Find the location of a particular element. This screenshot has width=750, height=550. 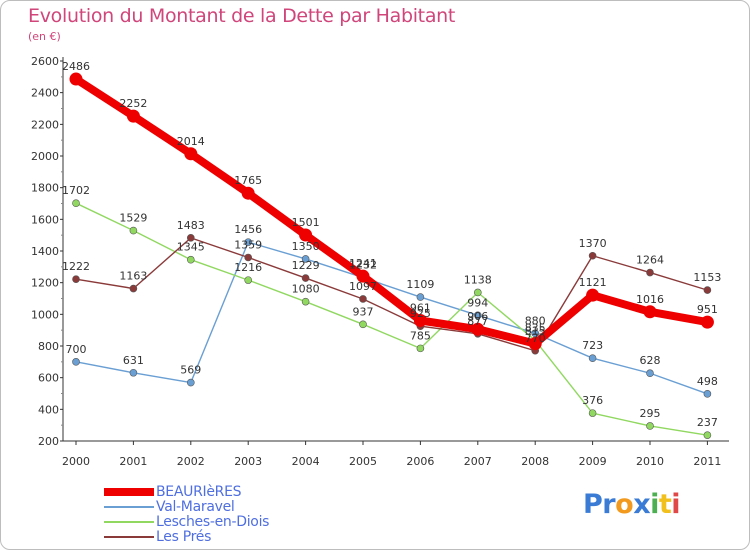

data-label: 1109 is located at coordinates (420, 284).